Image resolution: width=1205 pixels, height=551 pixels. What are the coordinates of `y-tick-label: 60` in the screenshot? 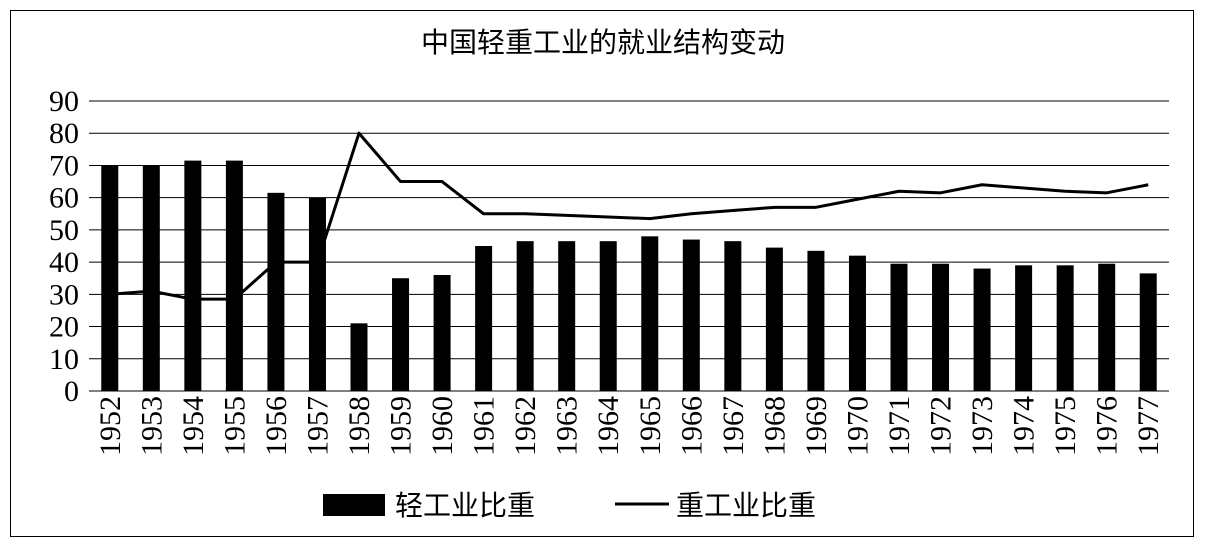 It's located at (64, 198).